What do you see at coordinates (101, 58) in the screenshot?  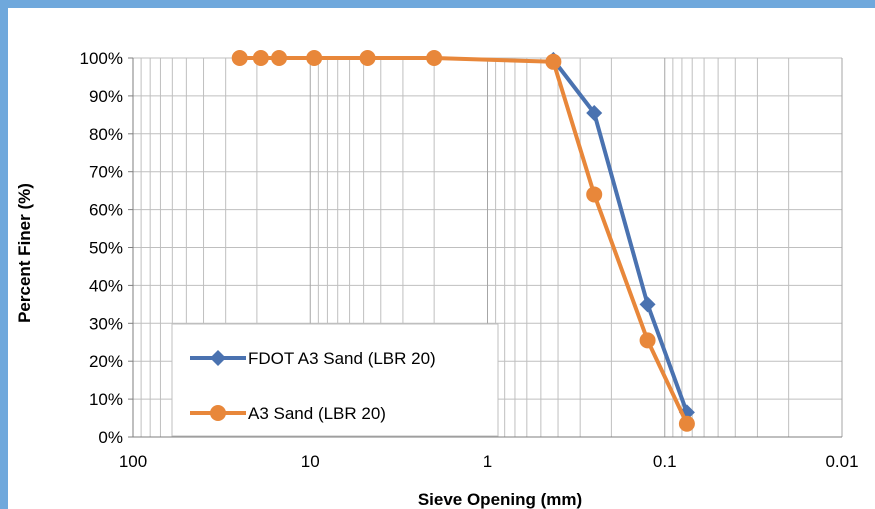 I see `y-tick-label: 100%` at bounding box center [101, 58].